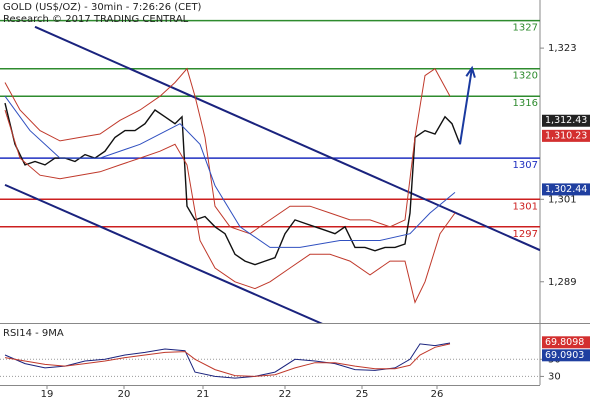  What do you see at coordinates (554, 376) in the screenshot?
I see `y-tick-label: 30` at bounding box center [554, 376].